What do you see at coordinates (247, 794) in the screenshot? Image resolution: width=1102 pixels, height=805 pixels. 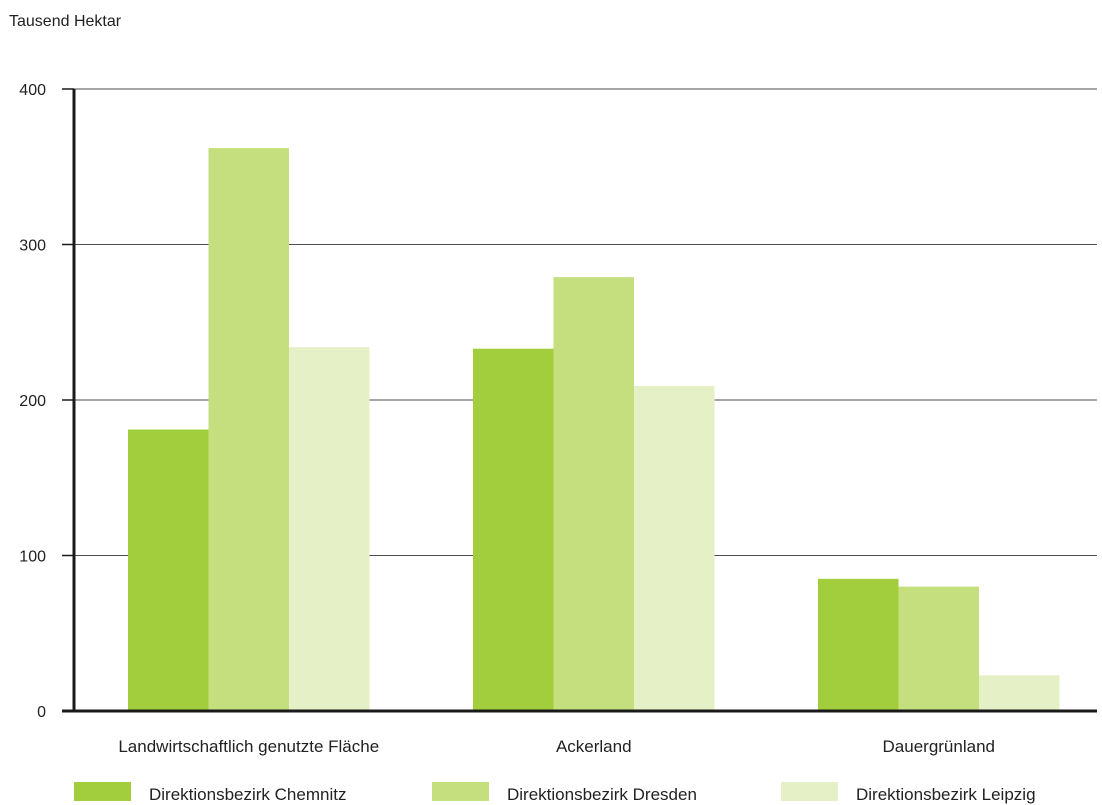 I see `legend-label: Direktionsbezirk Chemnitz` at bounding box center [247, 794].